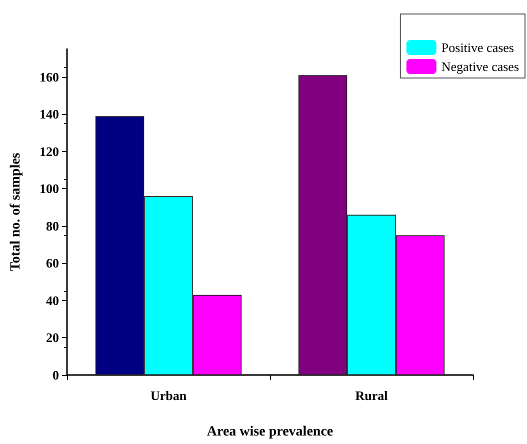 The width and height of the screenshot is (527, 444). I want to click on x-tick-label: Urban, so click(169, 395).